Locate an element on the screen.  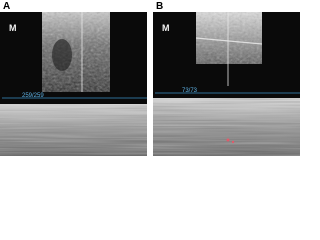
frame-counter: 73/73 is located at coordinates (190, 91).